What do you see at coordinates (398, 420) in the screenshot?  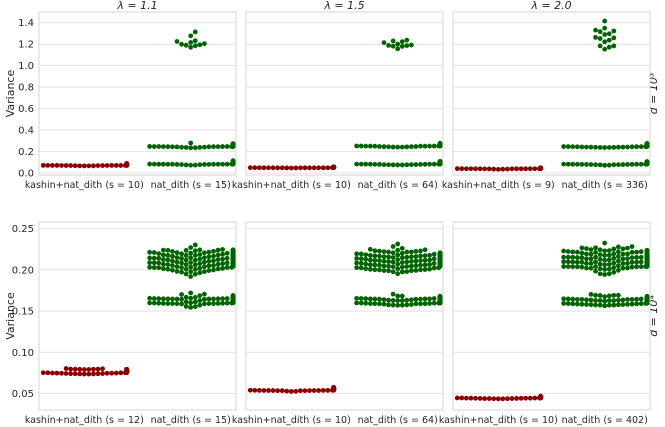 I see `category-label: nat_dith (s = 64)` at bounding box center [398, 420].